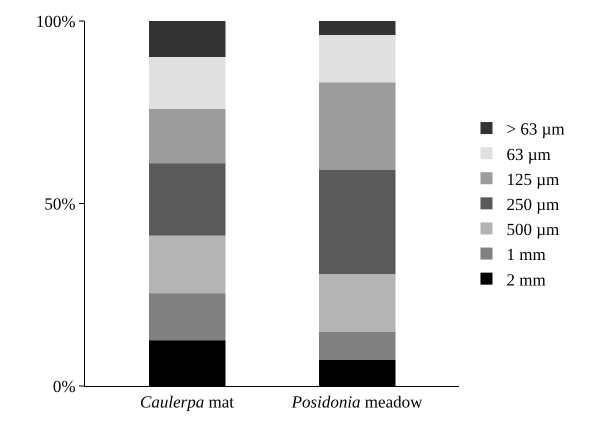 Image resolution: width=589 pixels, height=444 pixels. What do you see at coordinates (533, 179) in the screenshot?
I see `legend-label: 125 µm` at bounding box center [533, 179].